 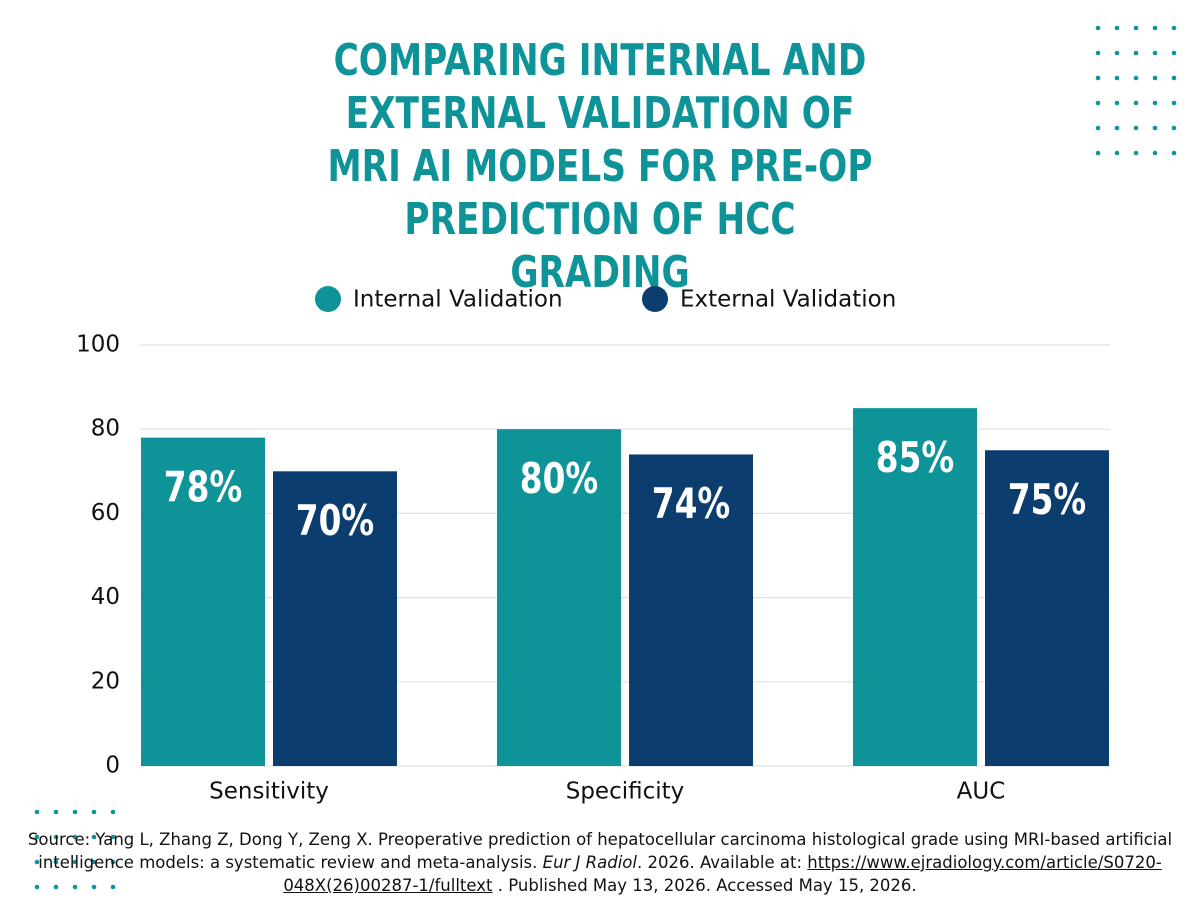 What do you see at coordinates (691, 503) in the screenshot?
I see `value-label: 74%` at bounding box center [691, 503].